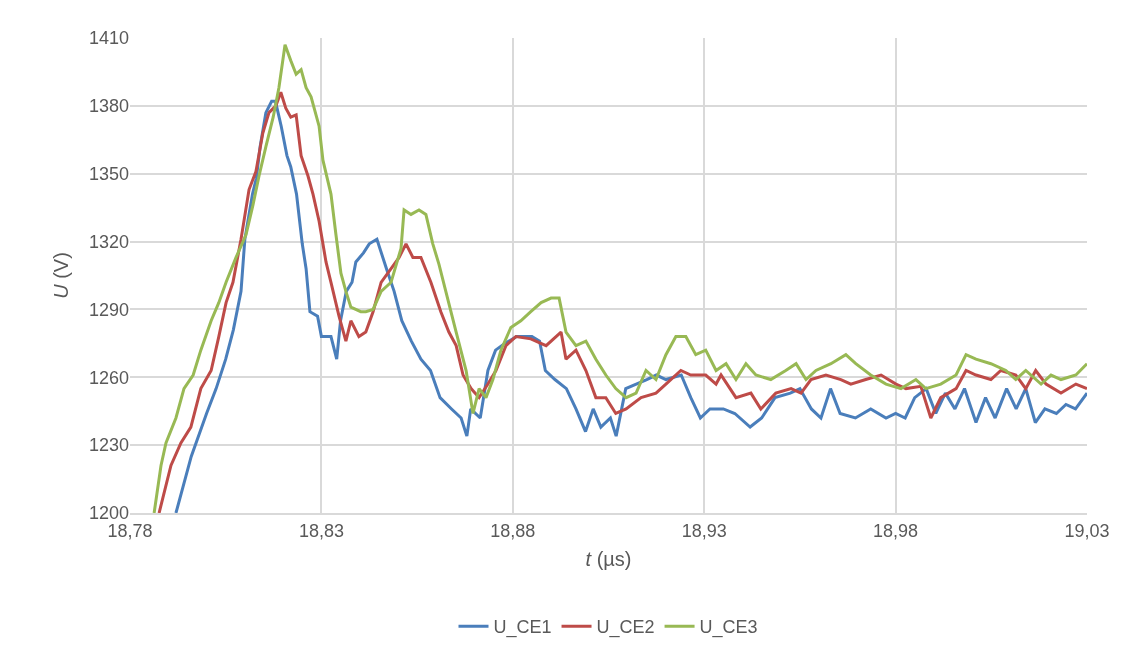 The height and width of the screenshot is (657, 1143). What do you see at coordinates (108, 309) in the screenshot?
I see `y-tick-label: 1290` at bounding box center [108, 309].